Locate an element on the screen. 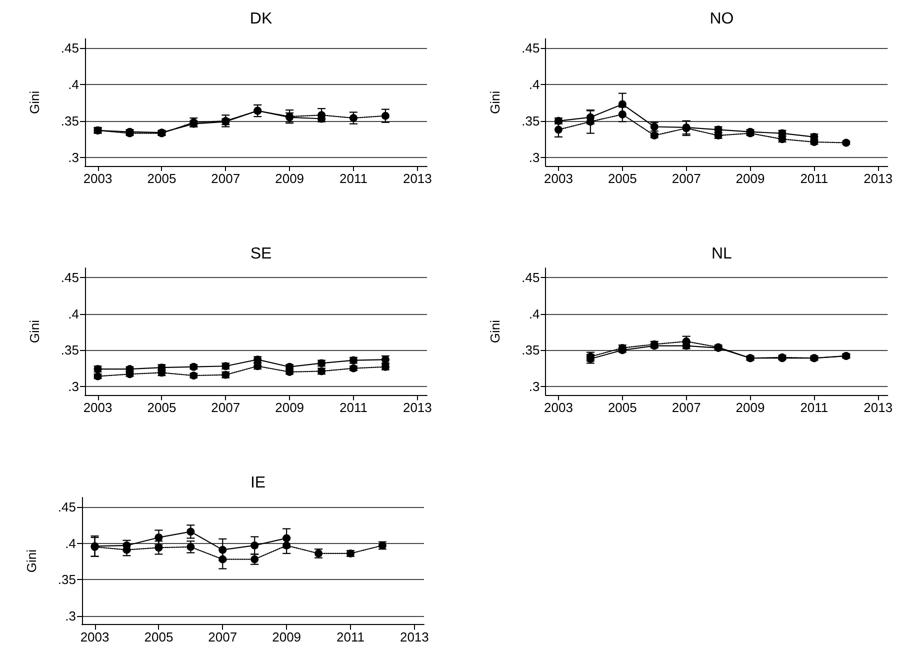  chart-title: IE is located at coordinates (258, 483).